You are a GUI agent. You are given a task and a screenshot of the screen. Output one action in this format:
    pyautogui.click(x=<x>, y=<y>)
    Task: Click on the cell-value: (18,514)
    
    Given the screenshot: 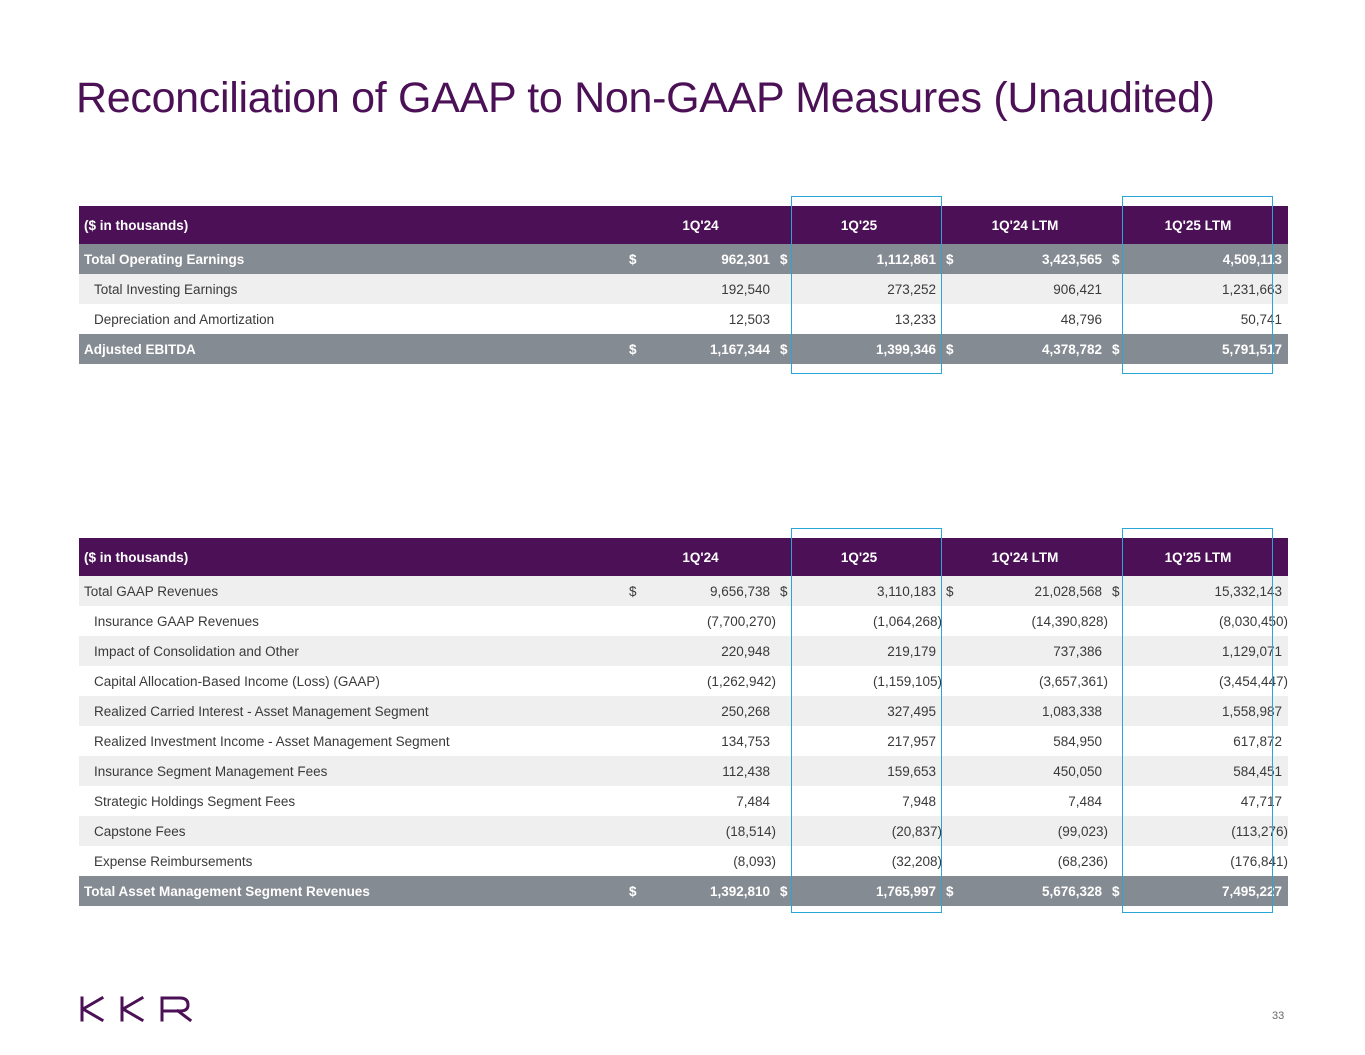 What is the action you would take?
    pyautogui.click(x=710, y=831)
    